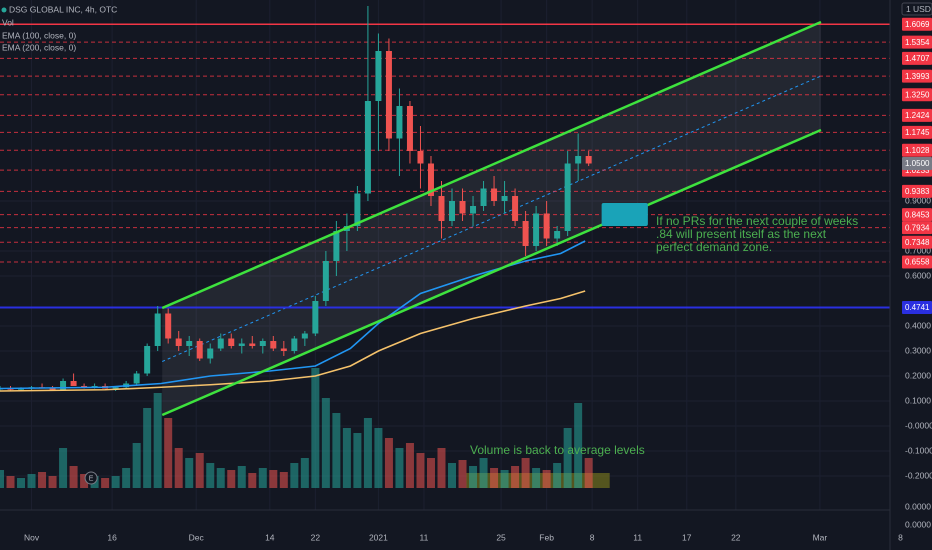 The width and height of the screenshot is (932, 550). What do you see at coordinates (714, 247) in the screenshot?
I see `annotation-text: perfect demand zone.` at bounding box center [714, 247].